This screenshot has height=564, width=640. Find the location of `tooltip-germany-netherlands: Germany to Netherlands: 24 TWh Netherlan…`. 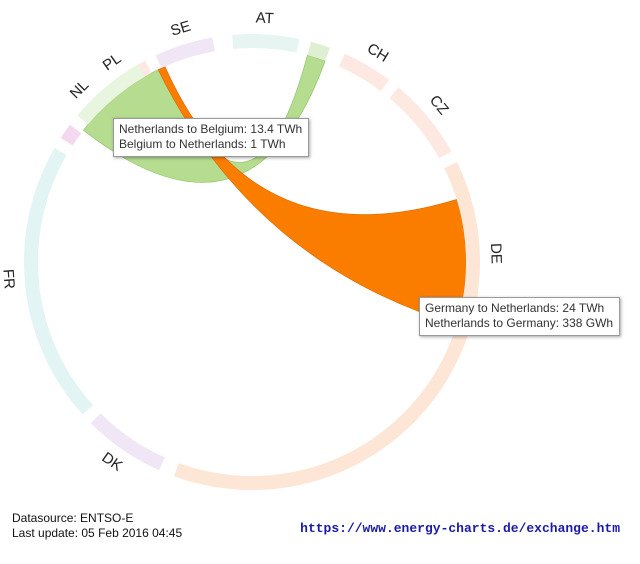

tooltip-germany-netherlands: Germany to Netherlands: 24 TWh Netherlan… is located at coordinates (520, 316).